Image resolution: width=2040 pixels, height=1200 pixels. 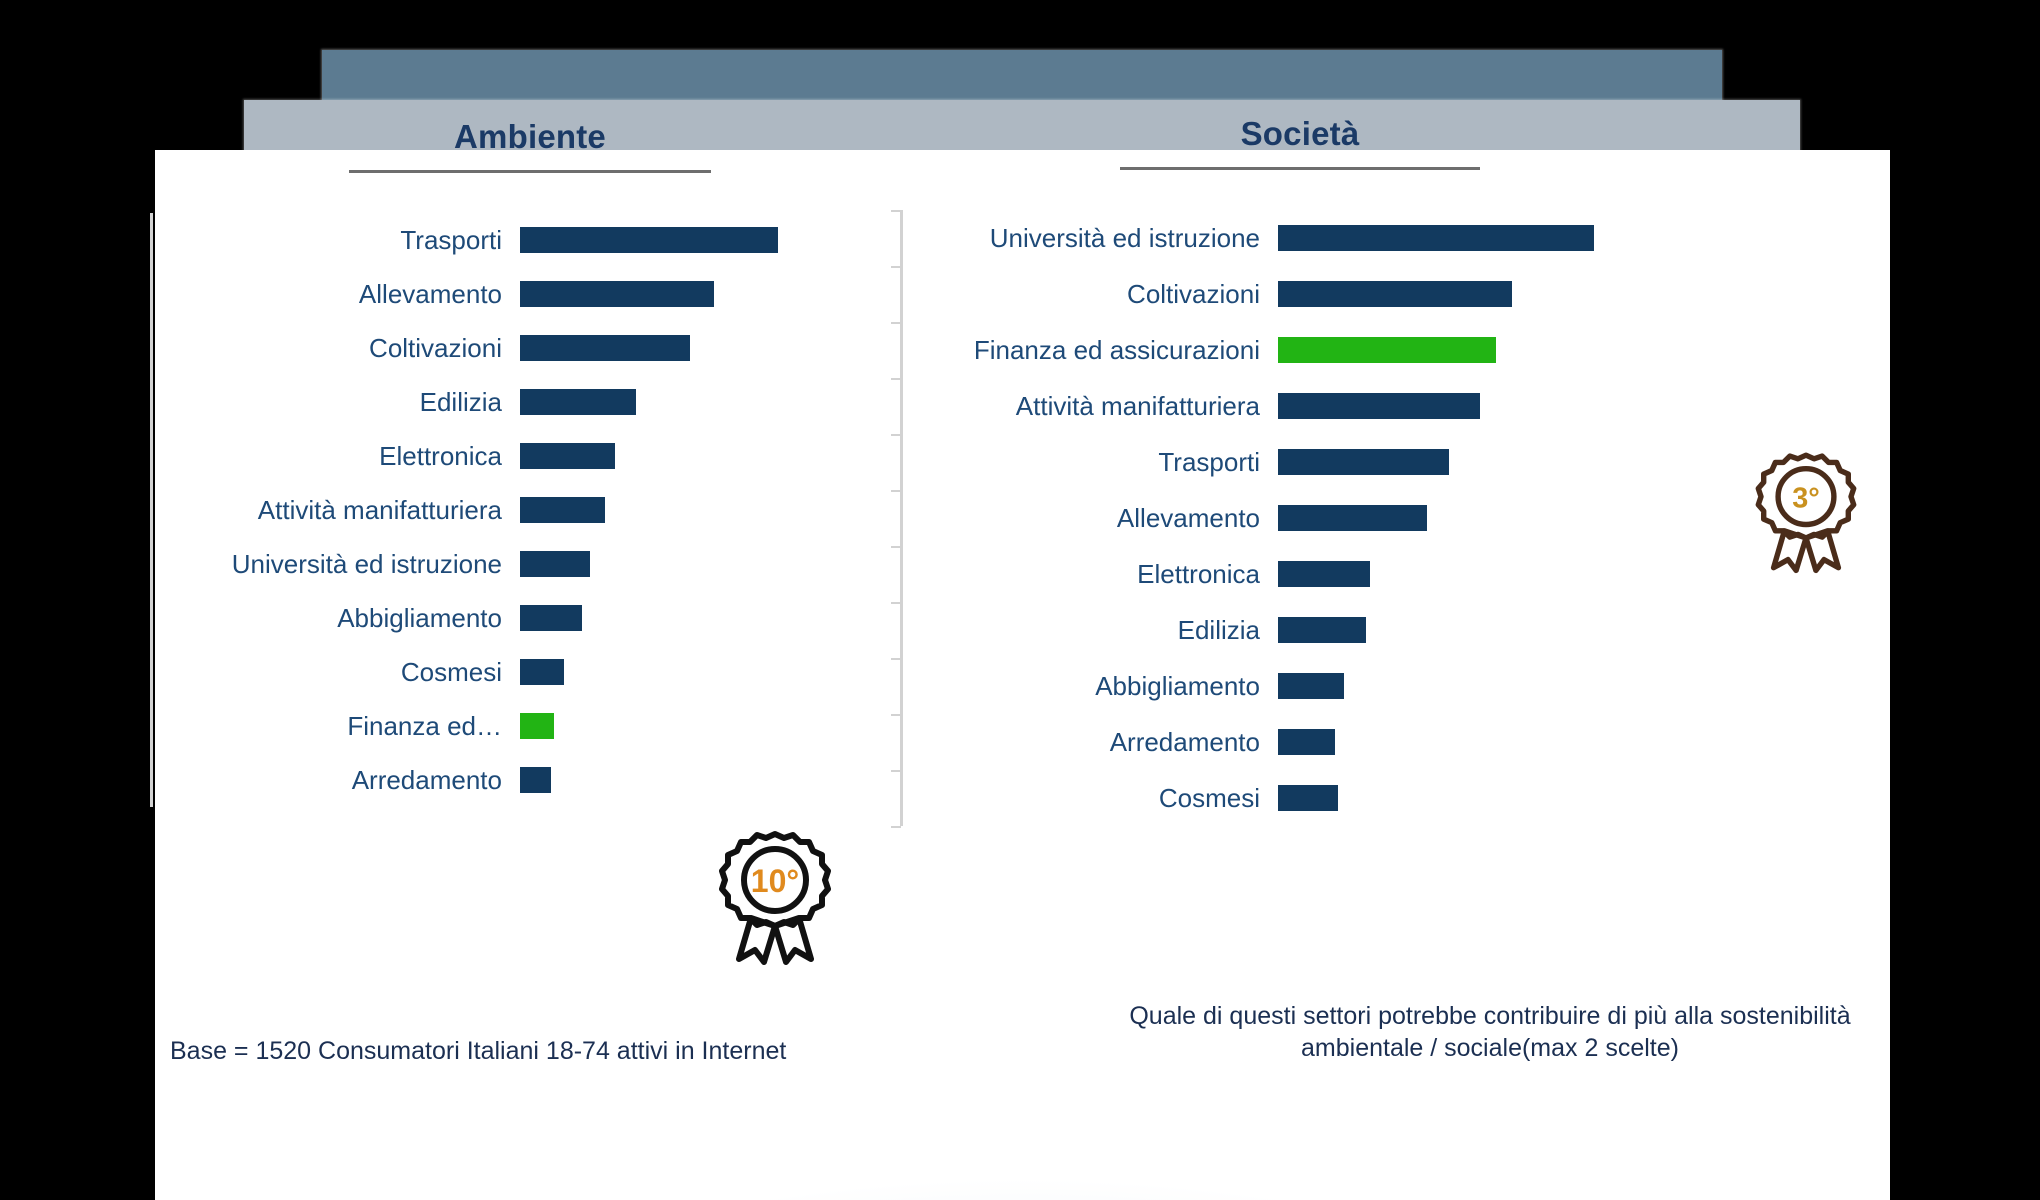 What do you see at coordinates (1806, 498) in the screenshot?
I see `rank-badge-3-text: 3°` at bounding box center [1806, 498].